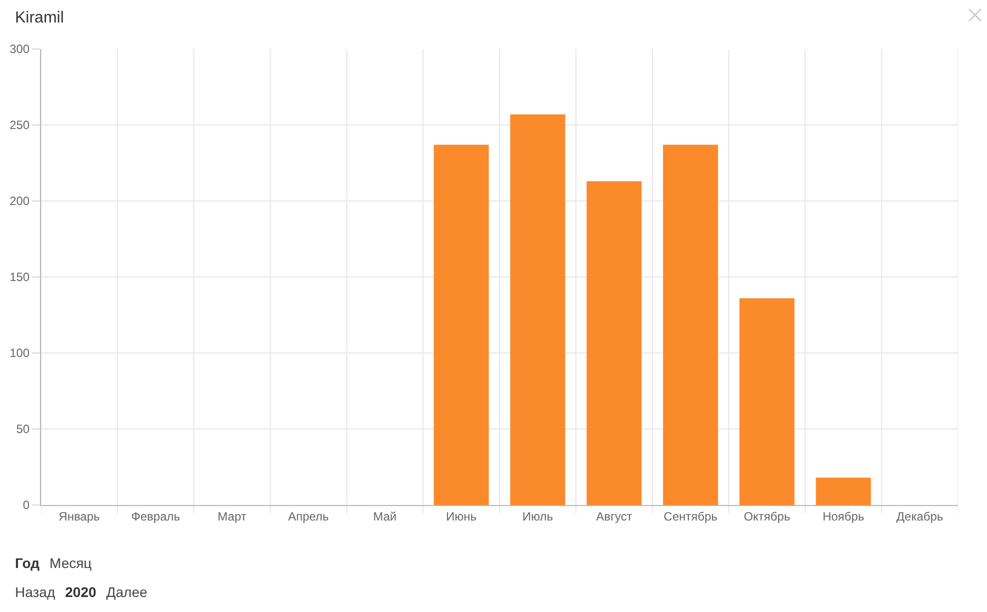 Image resolution: width=987 pixels, height=612 pixels. What do you see at coordinates (26, 505) in the screenshot?
I see `y-tick-label: 0` at bounding box center [26, 505].